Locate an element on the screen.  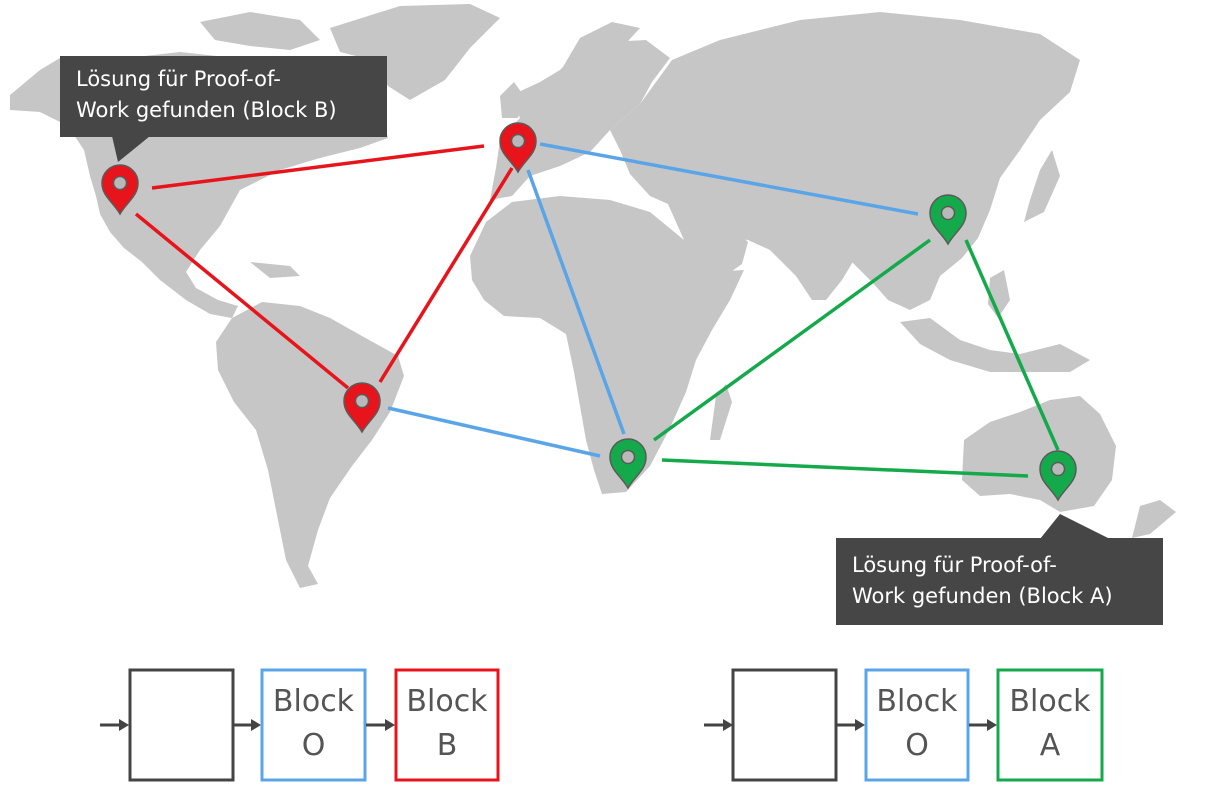
new-zealand-landmass is located at coordinates (1154, 519).